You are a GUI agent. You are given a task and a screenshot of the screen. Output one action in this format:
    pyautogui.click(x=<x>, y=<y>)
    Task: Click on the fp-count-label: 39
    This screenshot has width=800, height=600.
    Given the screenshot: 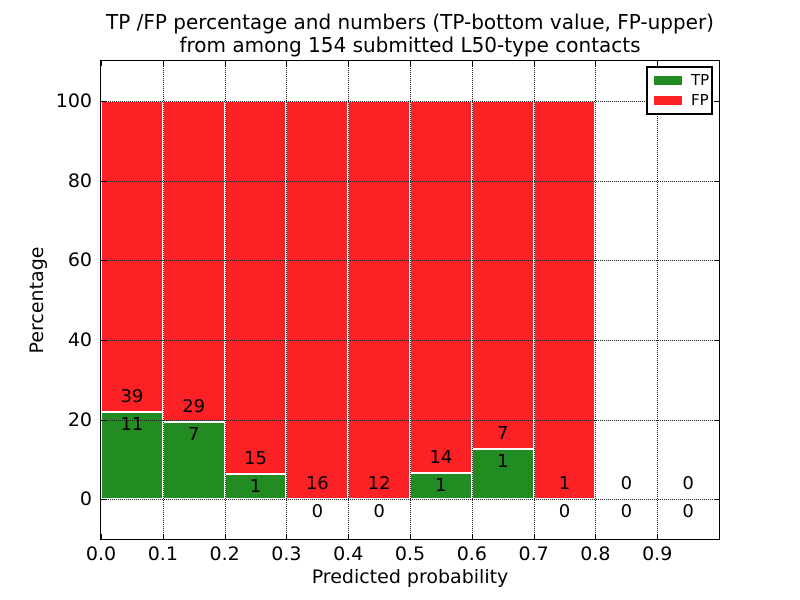 What is the action you would take?
    pyautogui.click(x=132, y=396)
    